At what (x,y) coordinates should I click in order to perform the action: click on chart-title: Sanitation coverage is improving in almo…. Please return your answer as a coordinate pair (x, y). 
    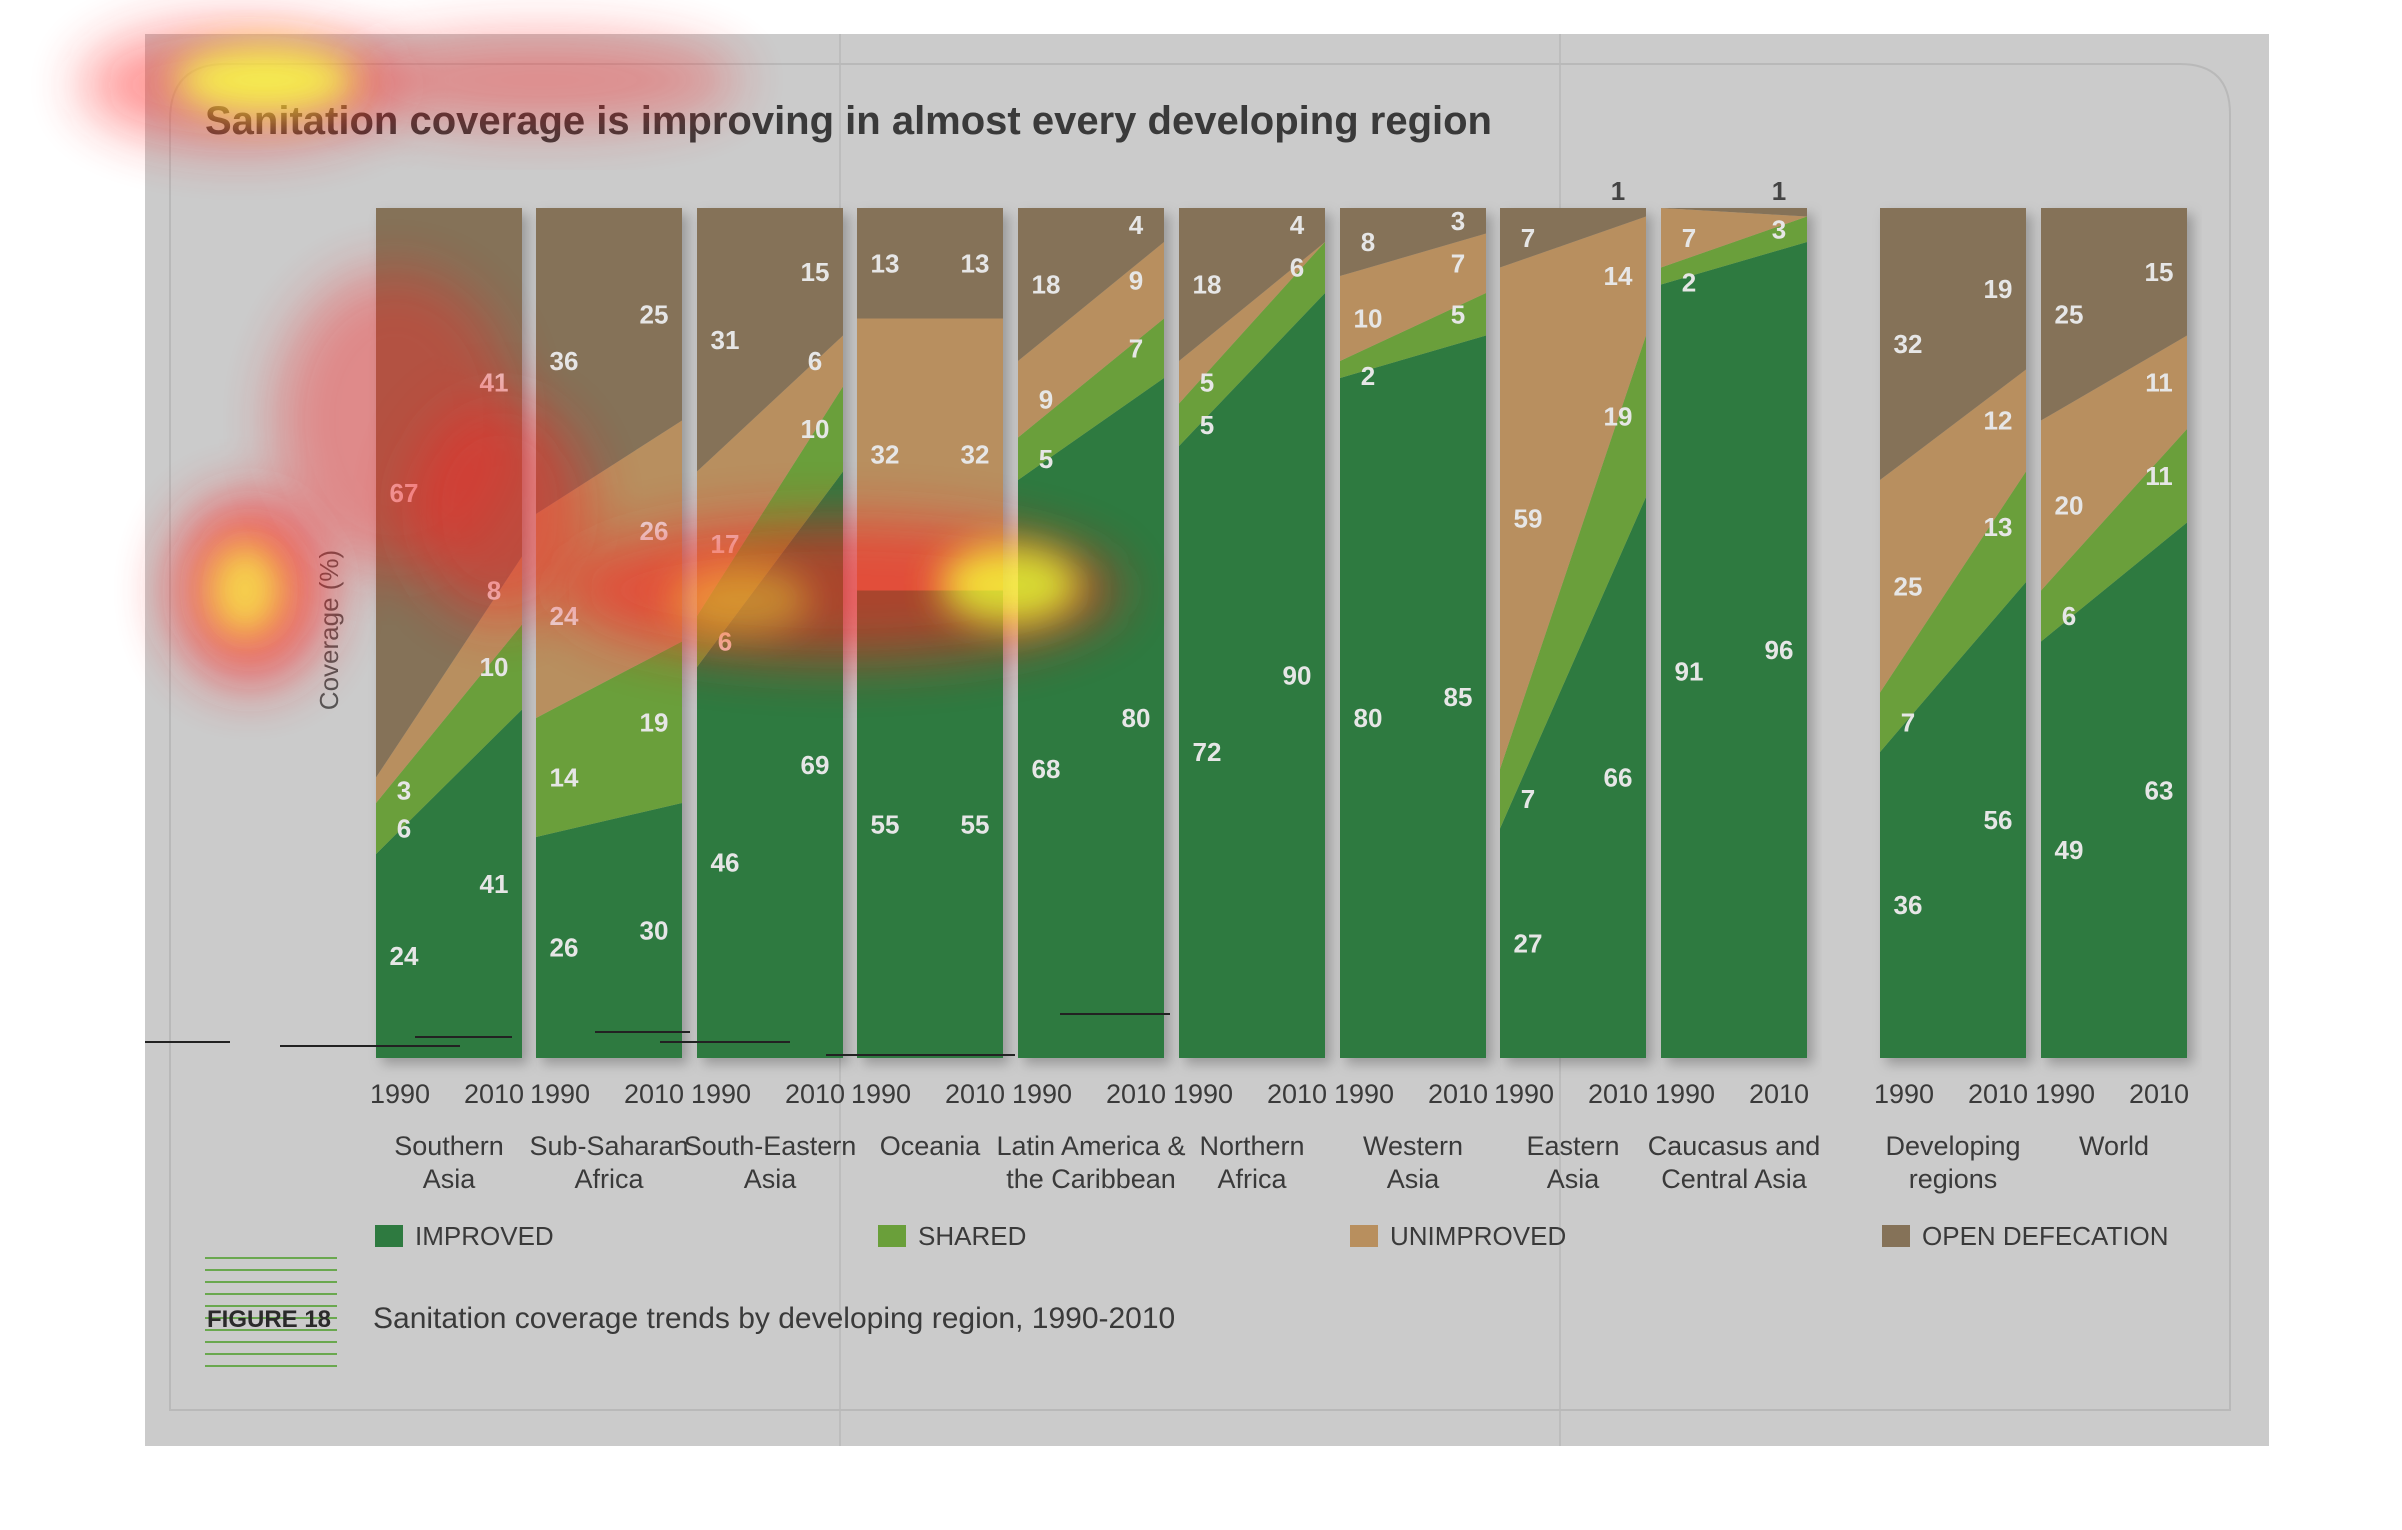
    Looking at the image, I should click on (848, 121).